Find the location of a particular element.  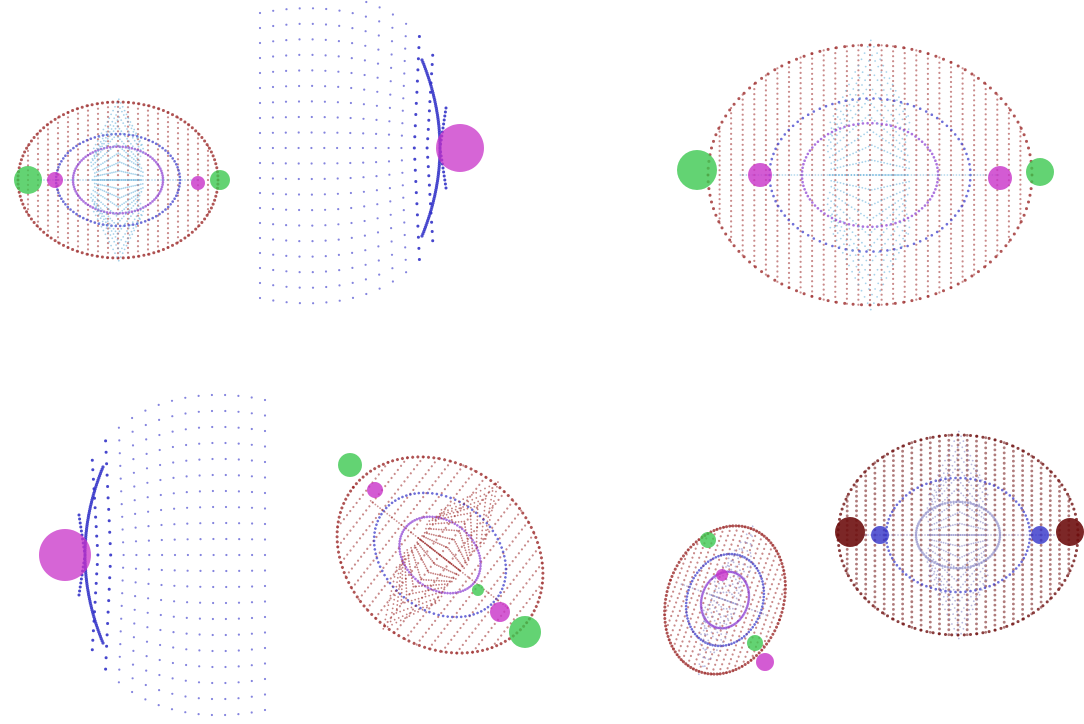

panel-bottom-right-small-tilted is located at coordinates (725, 600).